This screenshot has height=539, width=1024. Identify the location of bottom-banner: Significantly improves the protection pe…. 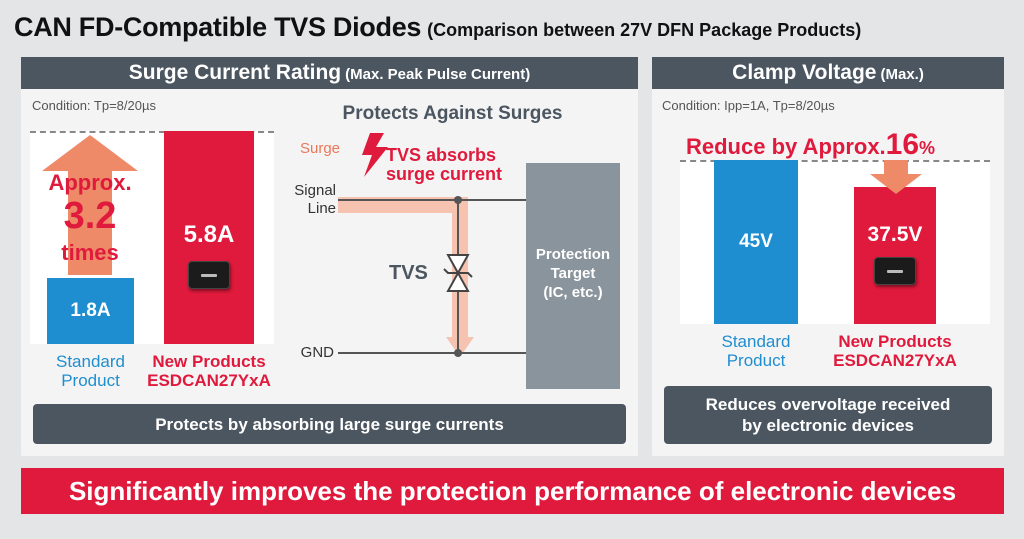
(512, 491).